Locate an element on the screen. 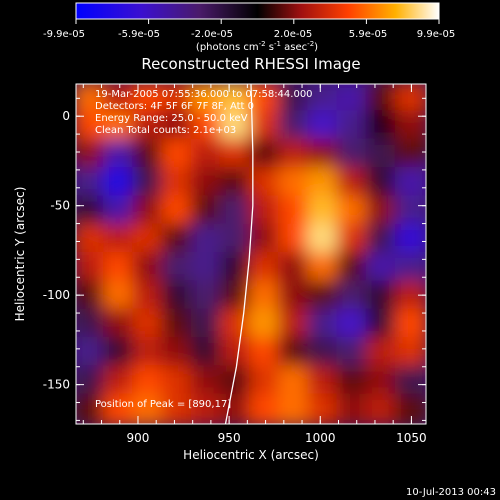 Image resolution: width=500 pixels, height=500 pixels. colorbar-tick-label: 9.9e-05 is located at coordinates (436, 34).